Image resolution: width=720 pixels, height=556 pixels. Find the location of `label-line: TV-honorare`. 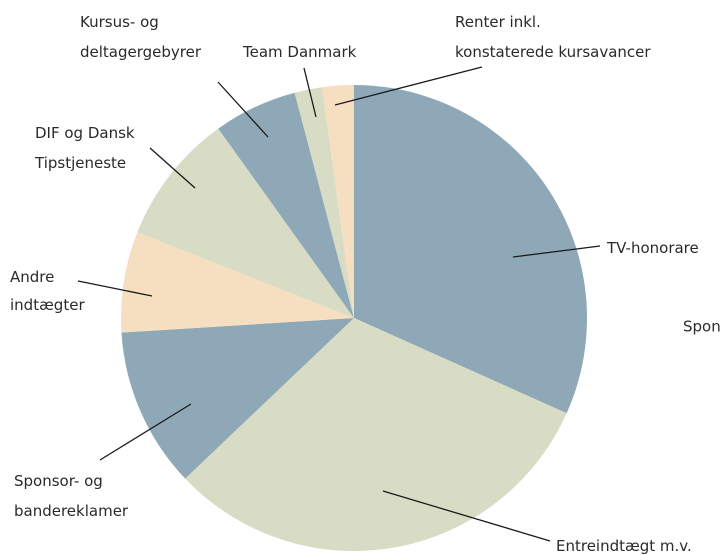

label-line: TV-honorare is located at coordinates (652, 248).